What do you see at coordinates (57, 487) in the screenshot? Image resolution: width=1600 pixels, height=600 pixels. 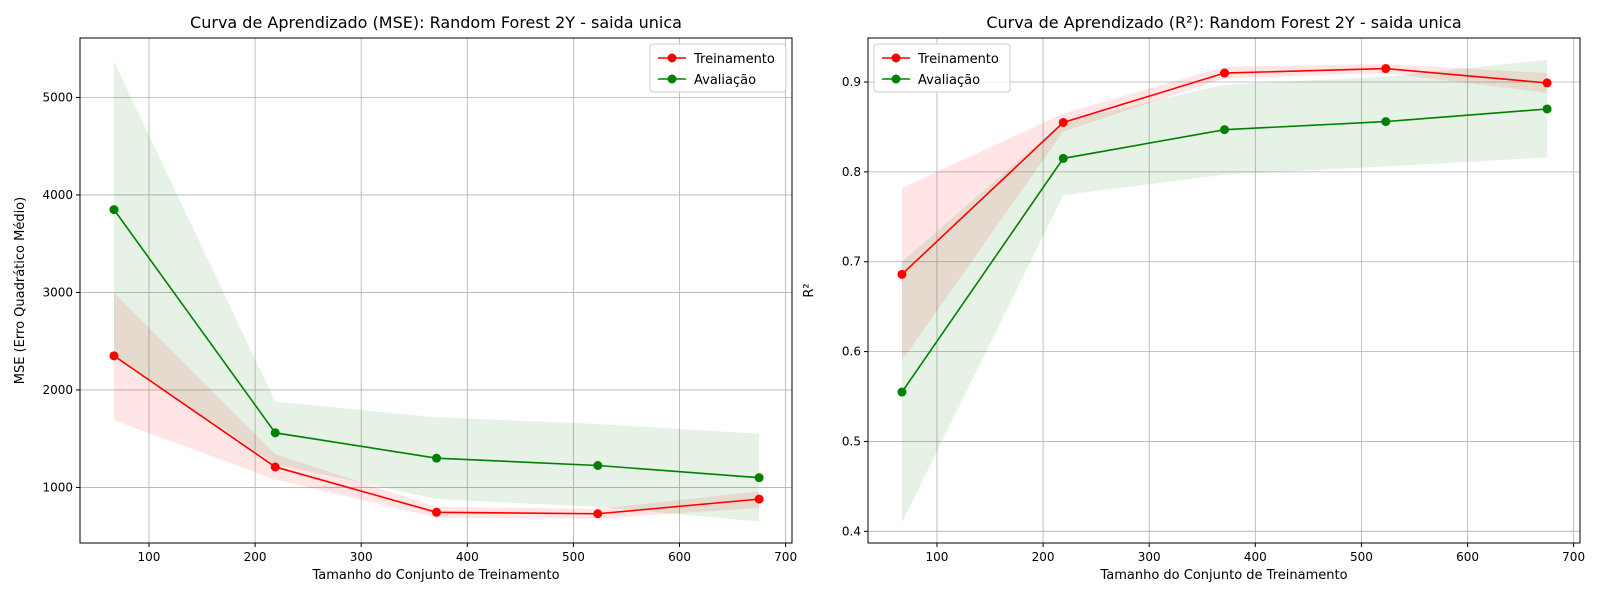 I see `y-tick-label: 1000` at bounding box center [57, 487].